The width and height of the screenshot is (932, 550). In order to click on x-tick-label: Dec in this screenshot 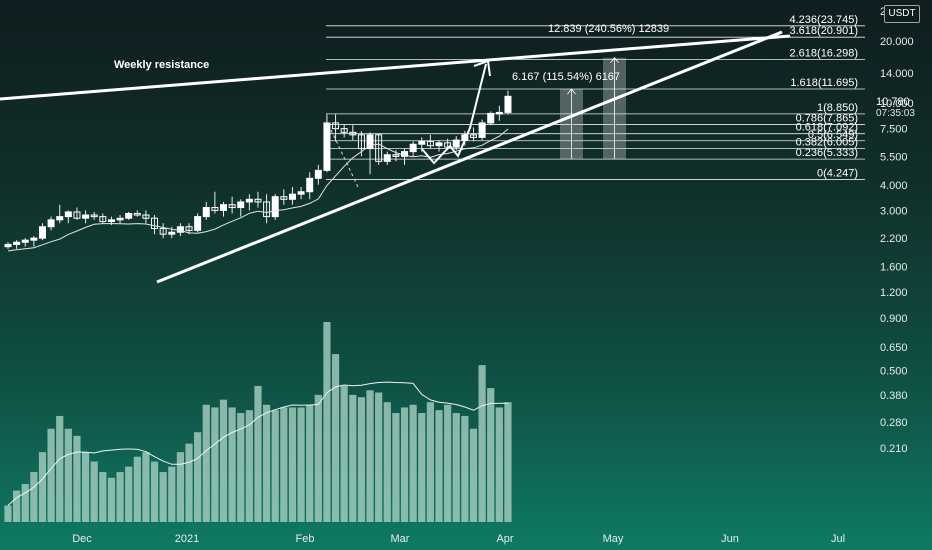, I will do `click(82, 539)`.